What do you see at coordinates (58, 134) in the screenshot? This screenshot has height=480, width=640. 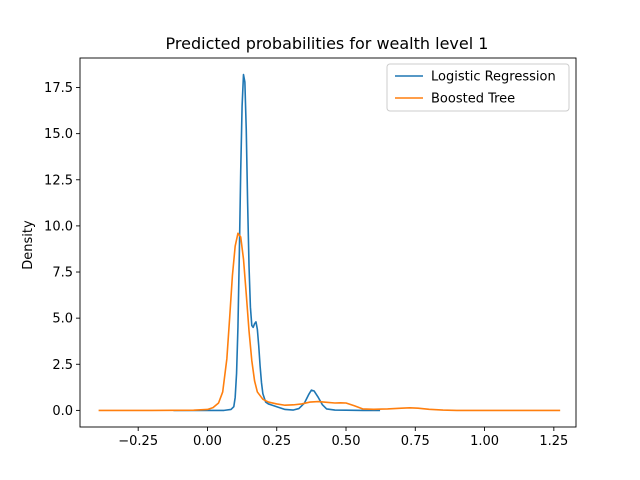 I see `y-tick-label: 15.0` at bounding box center [58, 134].